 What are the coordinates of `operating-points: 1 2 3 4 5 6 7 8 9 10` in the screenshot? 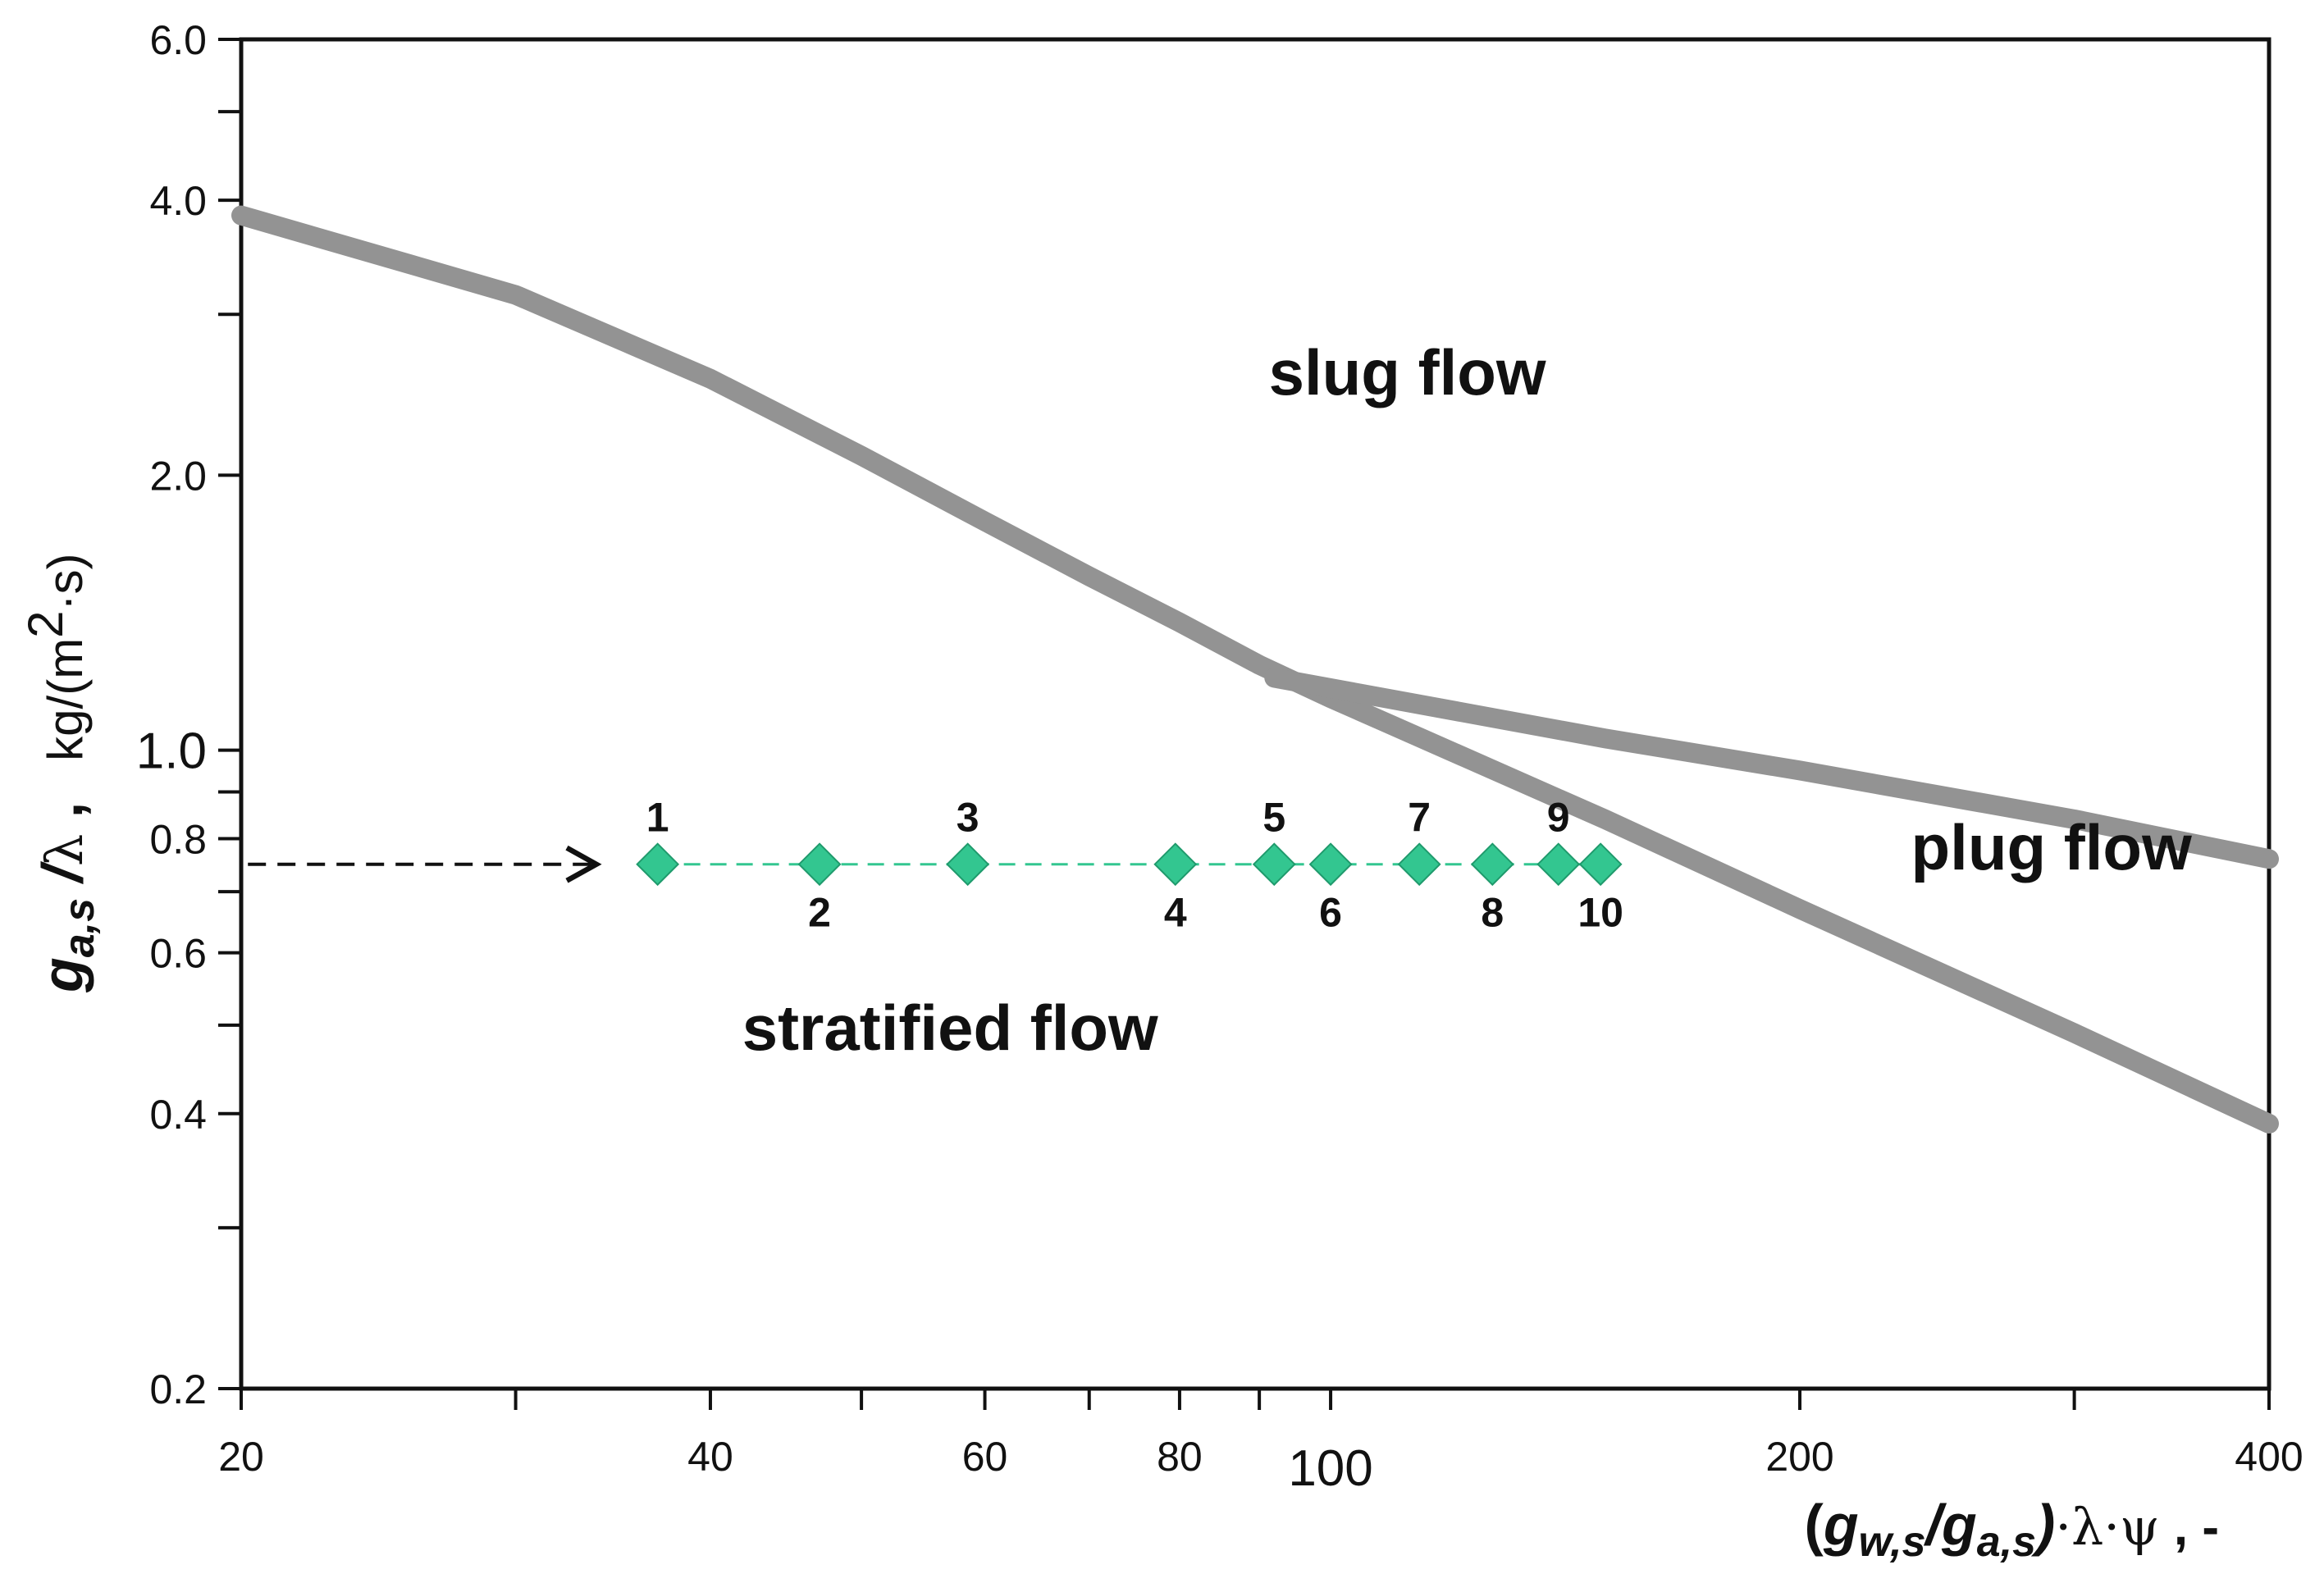 It's located at (1129, 865).